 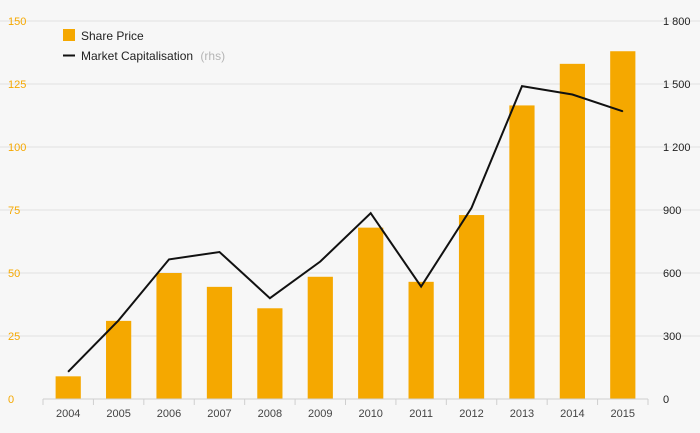 I want to click on x-tick-label: 2011, so click(x=421, y=414).